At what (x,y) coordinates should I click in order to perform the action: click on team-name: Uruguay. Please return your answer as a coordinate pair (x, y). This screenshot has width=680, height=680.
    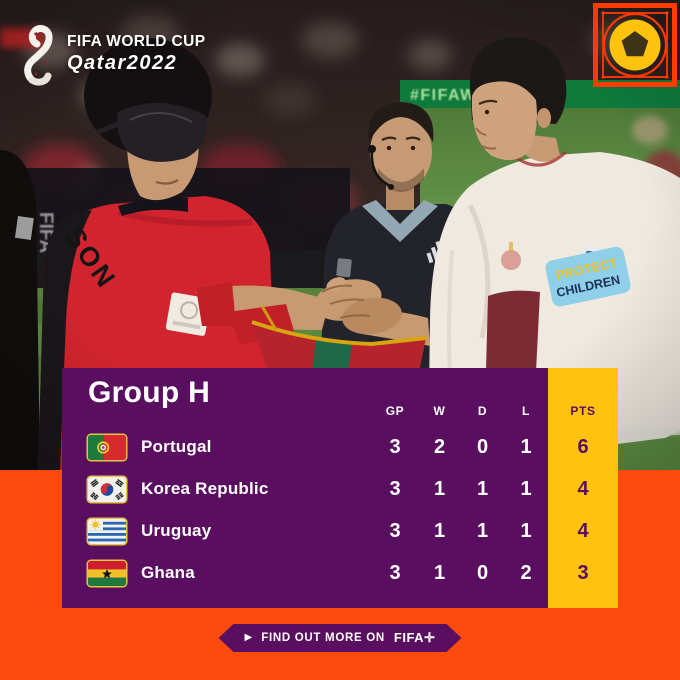
    Looking at the image, I should click on (176, 530).